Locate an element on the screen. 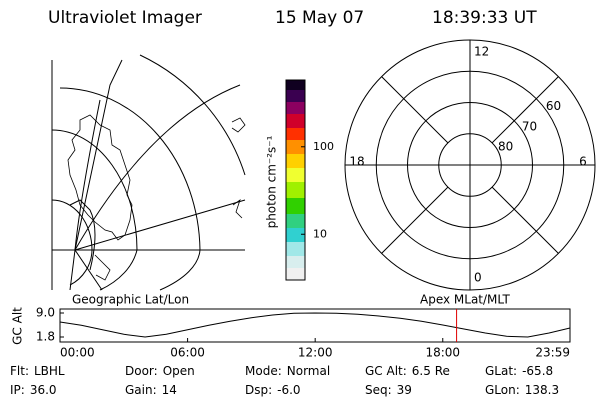  orbit-x-tick-label: 06:00 is located at coordinates (187, 353).